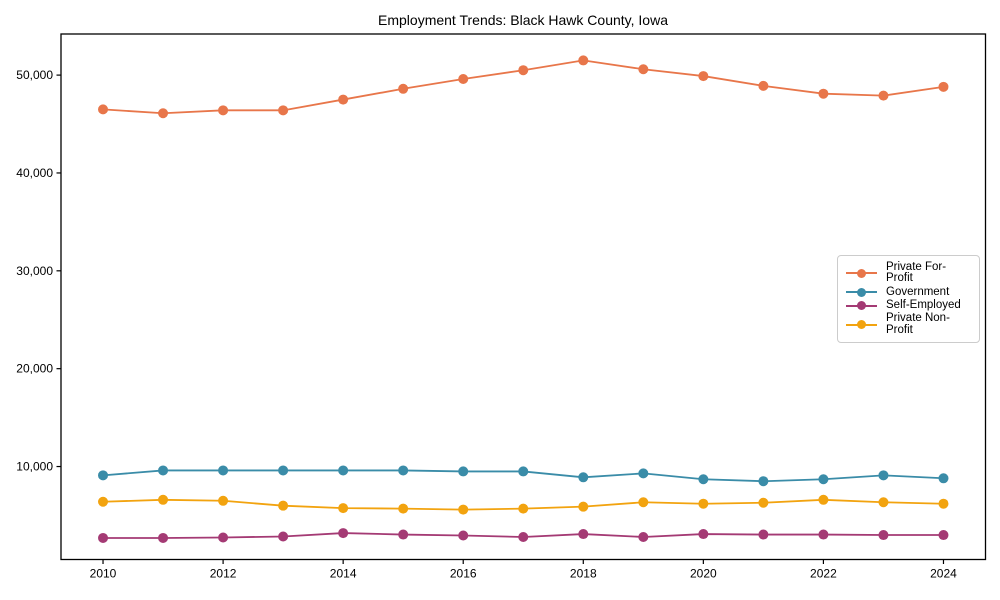 This screenshot has height=600, width=1000. Describe the element at coordinates (583, 506) in the screenshot. I see `data-point-private-non-profit-2018` at that location.